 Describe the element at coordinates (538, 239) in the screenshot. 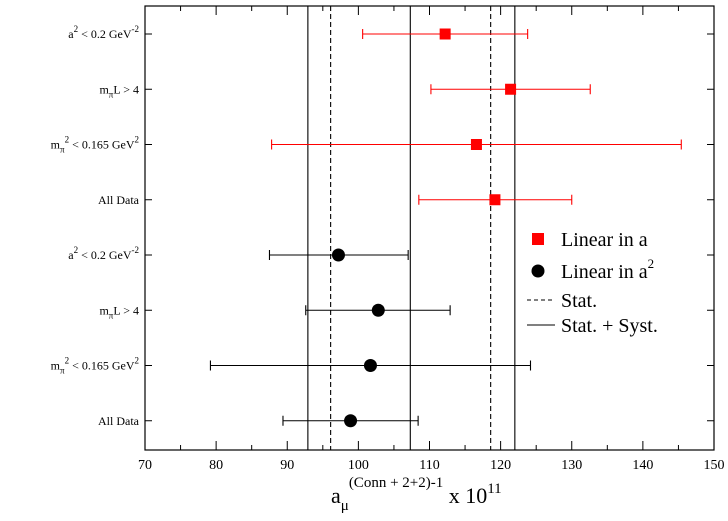

I see `legend-square-marker` at that location.